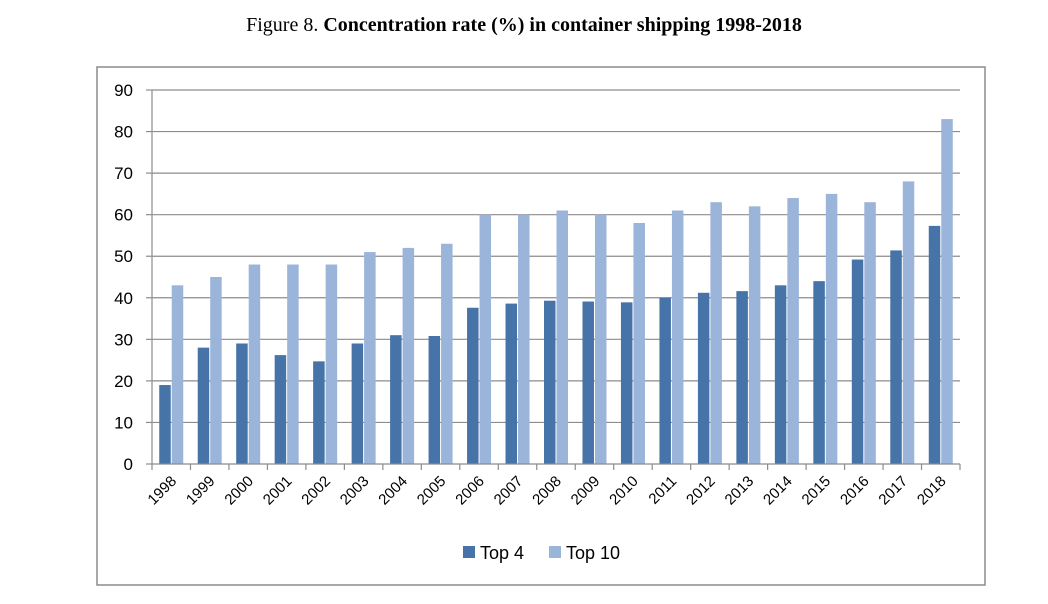 Image resolution: width=1048 pixels, height=604 pixels. What do you see at coordinates (123, 277) in the screenshot?
I see `y-tick-labels: 0 10 20 30 40 50 60 70 80 90` at bounding box center [123, 277].